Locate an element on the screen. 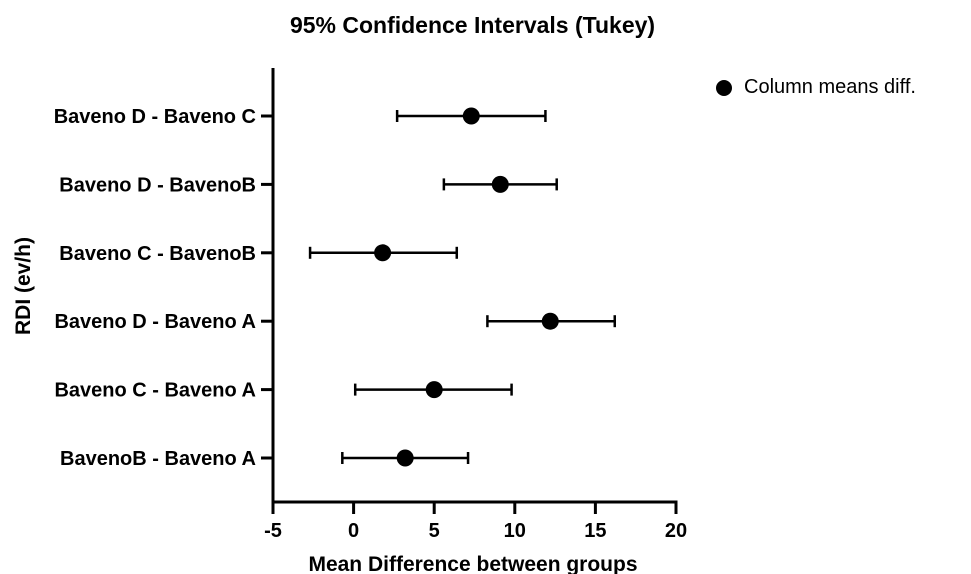 The height and width of the screenshot is (574, 971). x-tick-label: 20 is located at coordinates (676, 531).